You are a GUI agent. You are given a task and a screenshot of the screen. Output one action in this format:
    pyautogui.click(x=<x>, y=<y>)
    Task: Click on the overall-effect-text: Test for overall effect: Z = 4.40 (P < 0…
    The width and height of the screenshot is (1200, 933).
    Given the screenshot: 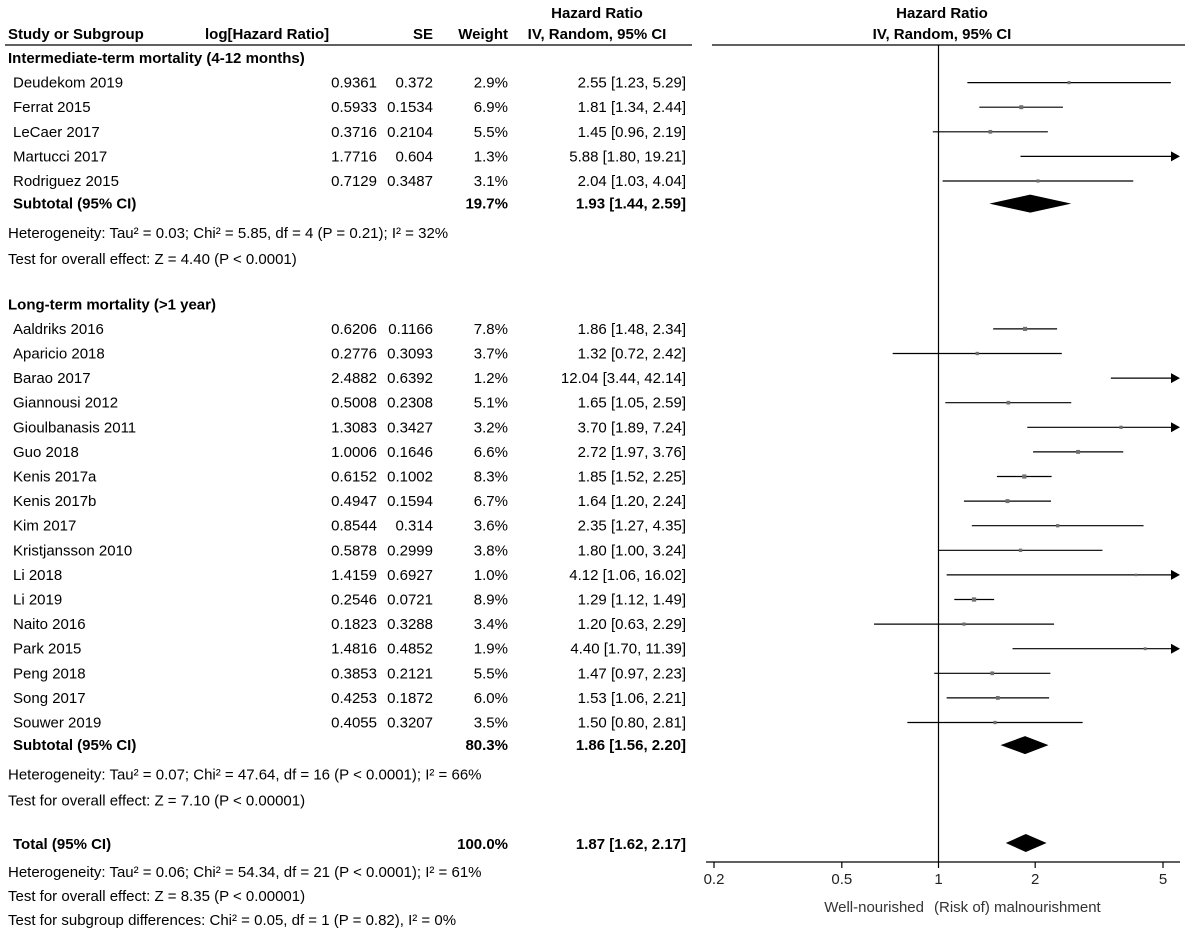 What is the action you would take?
    pyautogui.click(x=152, y=259)
    